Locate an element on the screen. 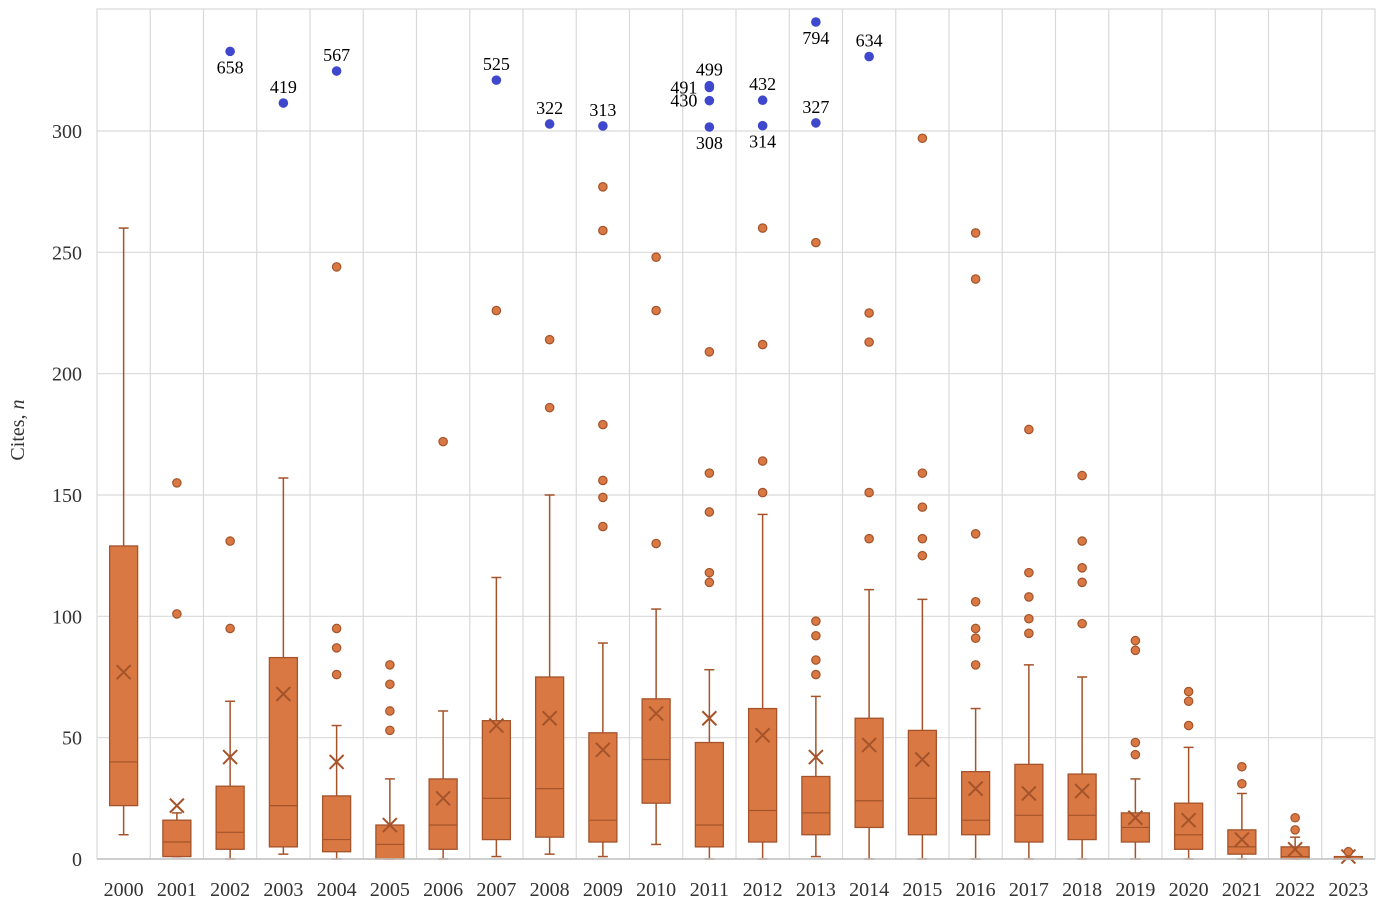  extreme-label: 525 is located at coordinates (496, 64).